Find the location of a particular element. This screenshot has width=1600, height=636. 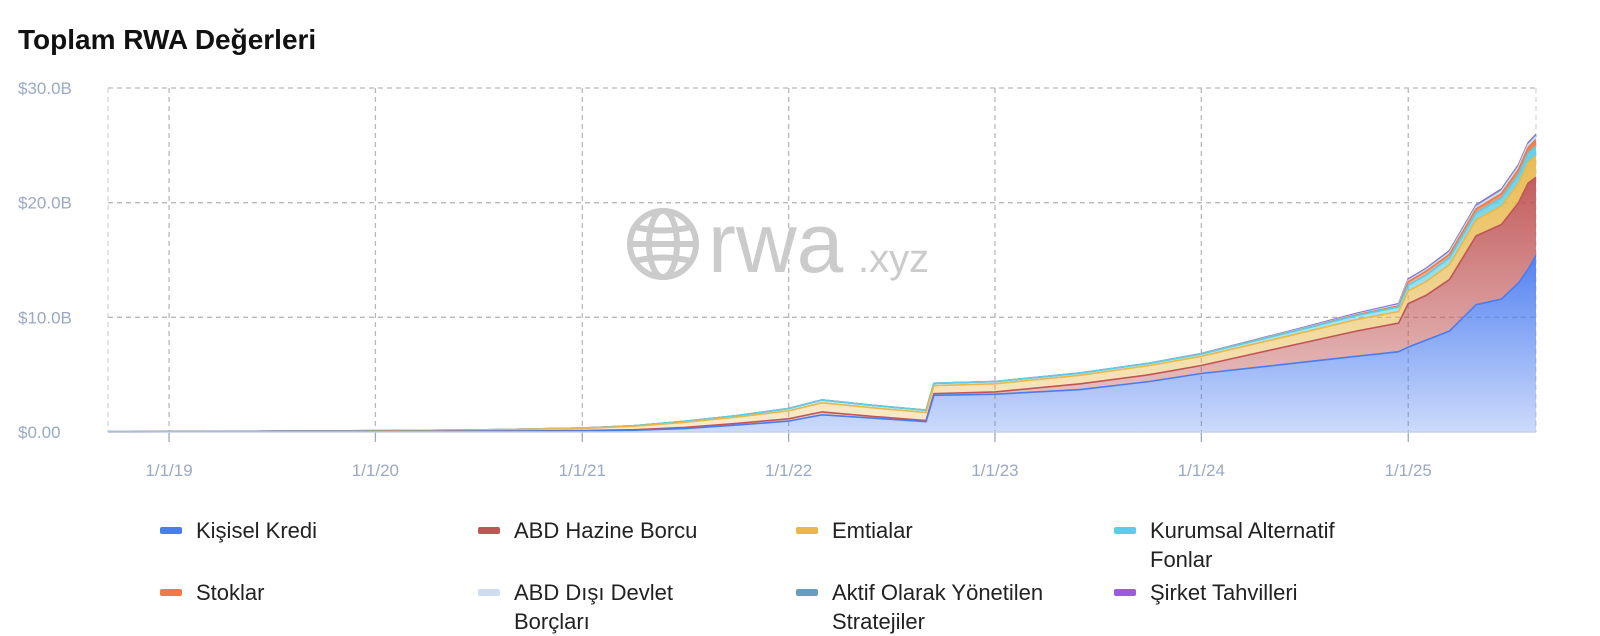

legend-item: Emtialar is located at coordinates (955, 545).